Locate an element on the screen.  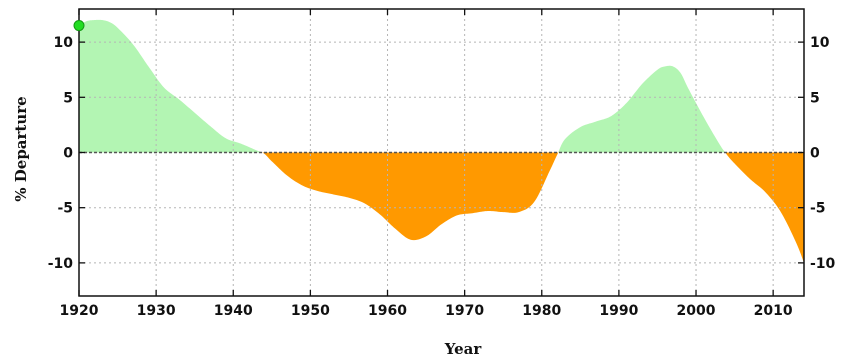
x-tick-label-1940: 1940 is located at coordinates (233, 311).